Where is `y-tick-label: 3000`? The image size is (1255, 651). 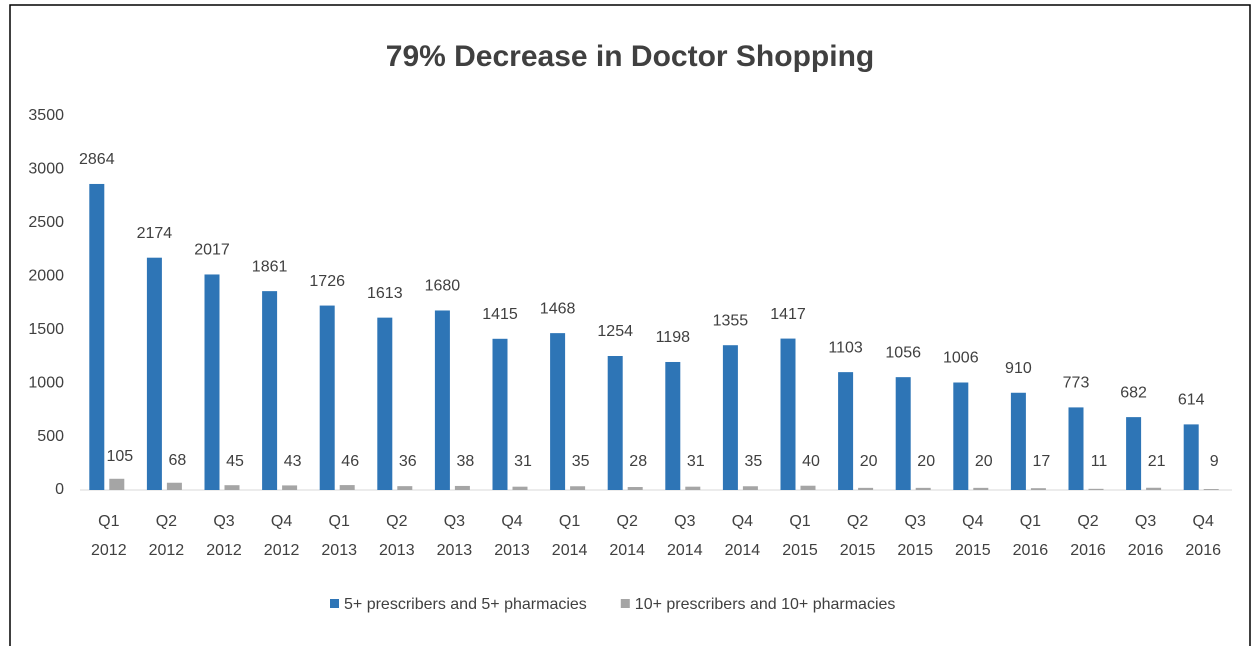 y-tick-label: 3000 is located at coordinates (46, 169).